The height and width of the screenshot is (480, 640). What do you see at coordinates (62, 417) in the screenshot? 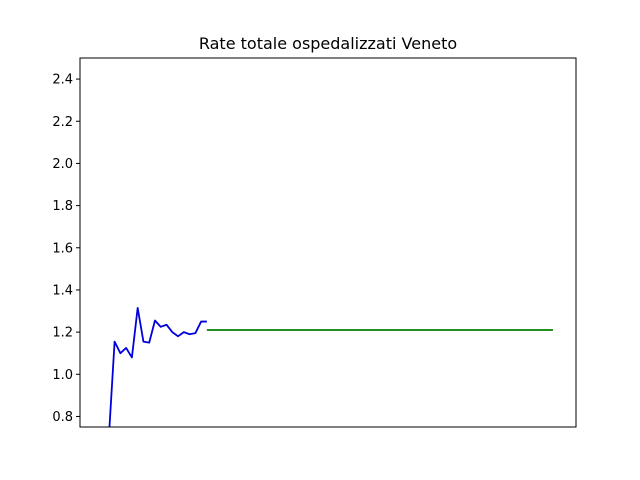
I see `y-tick-label: 0.8` at bounding box center [62, 417].